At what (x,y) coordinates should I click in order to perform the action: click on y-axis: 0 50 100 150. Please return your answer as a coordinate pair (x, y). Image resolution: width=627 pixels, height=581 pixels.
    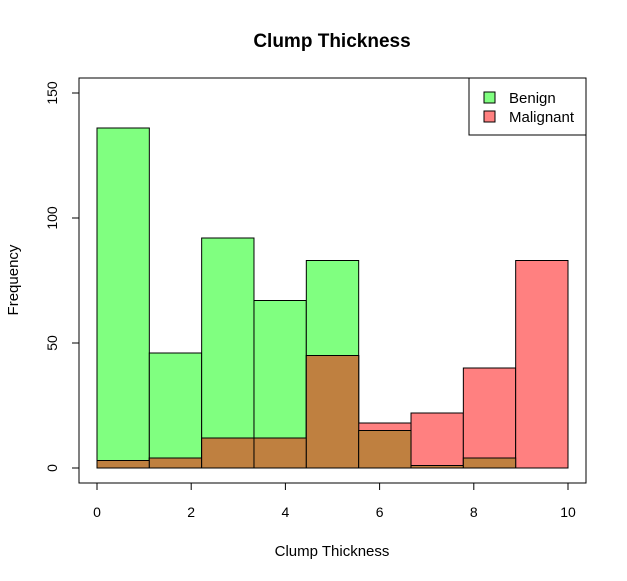
    Looking at the image, I should click on (62, 276).